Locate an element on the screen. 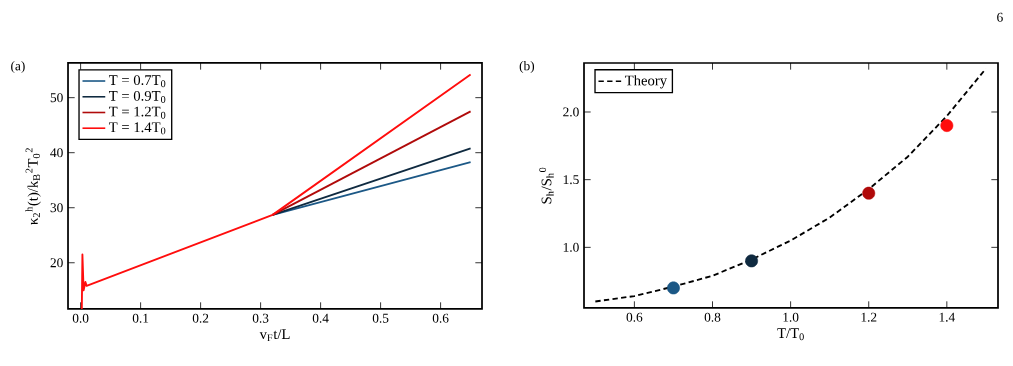 This screenshot has width=1013, height=366. legend-label: T = 0.7T$_{0}$ is located at coordinates (137, 81).